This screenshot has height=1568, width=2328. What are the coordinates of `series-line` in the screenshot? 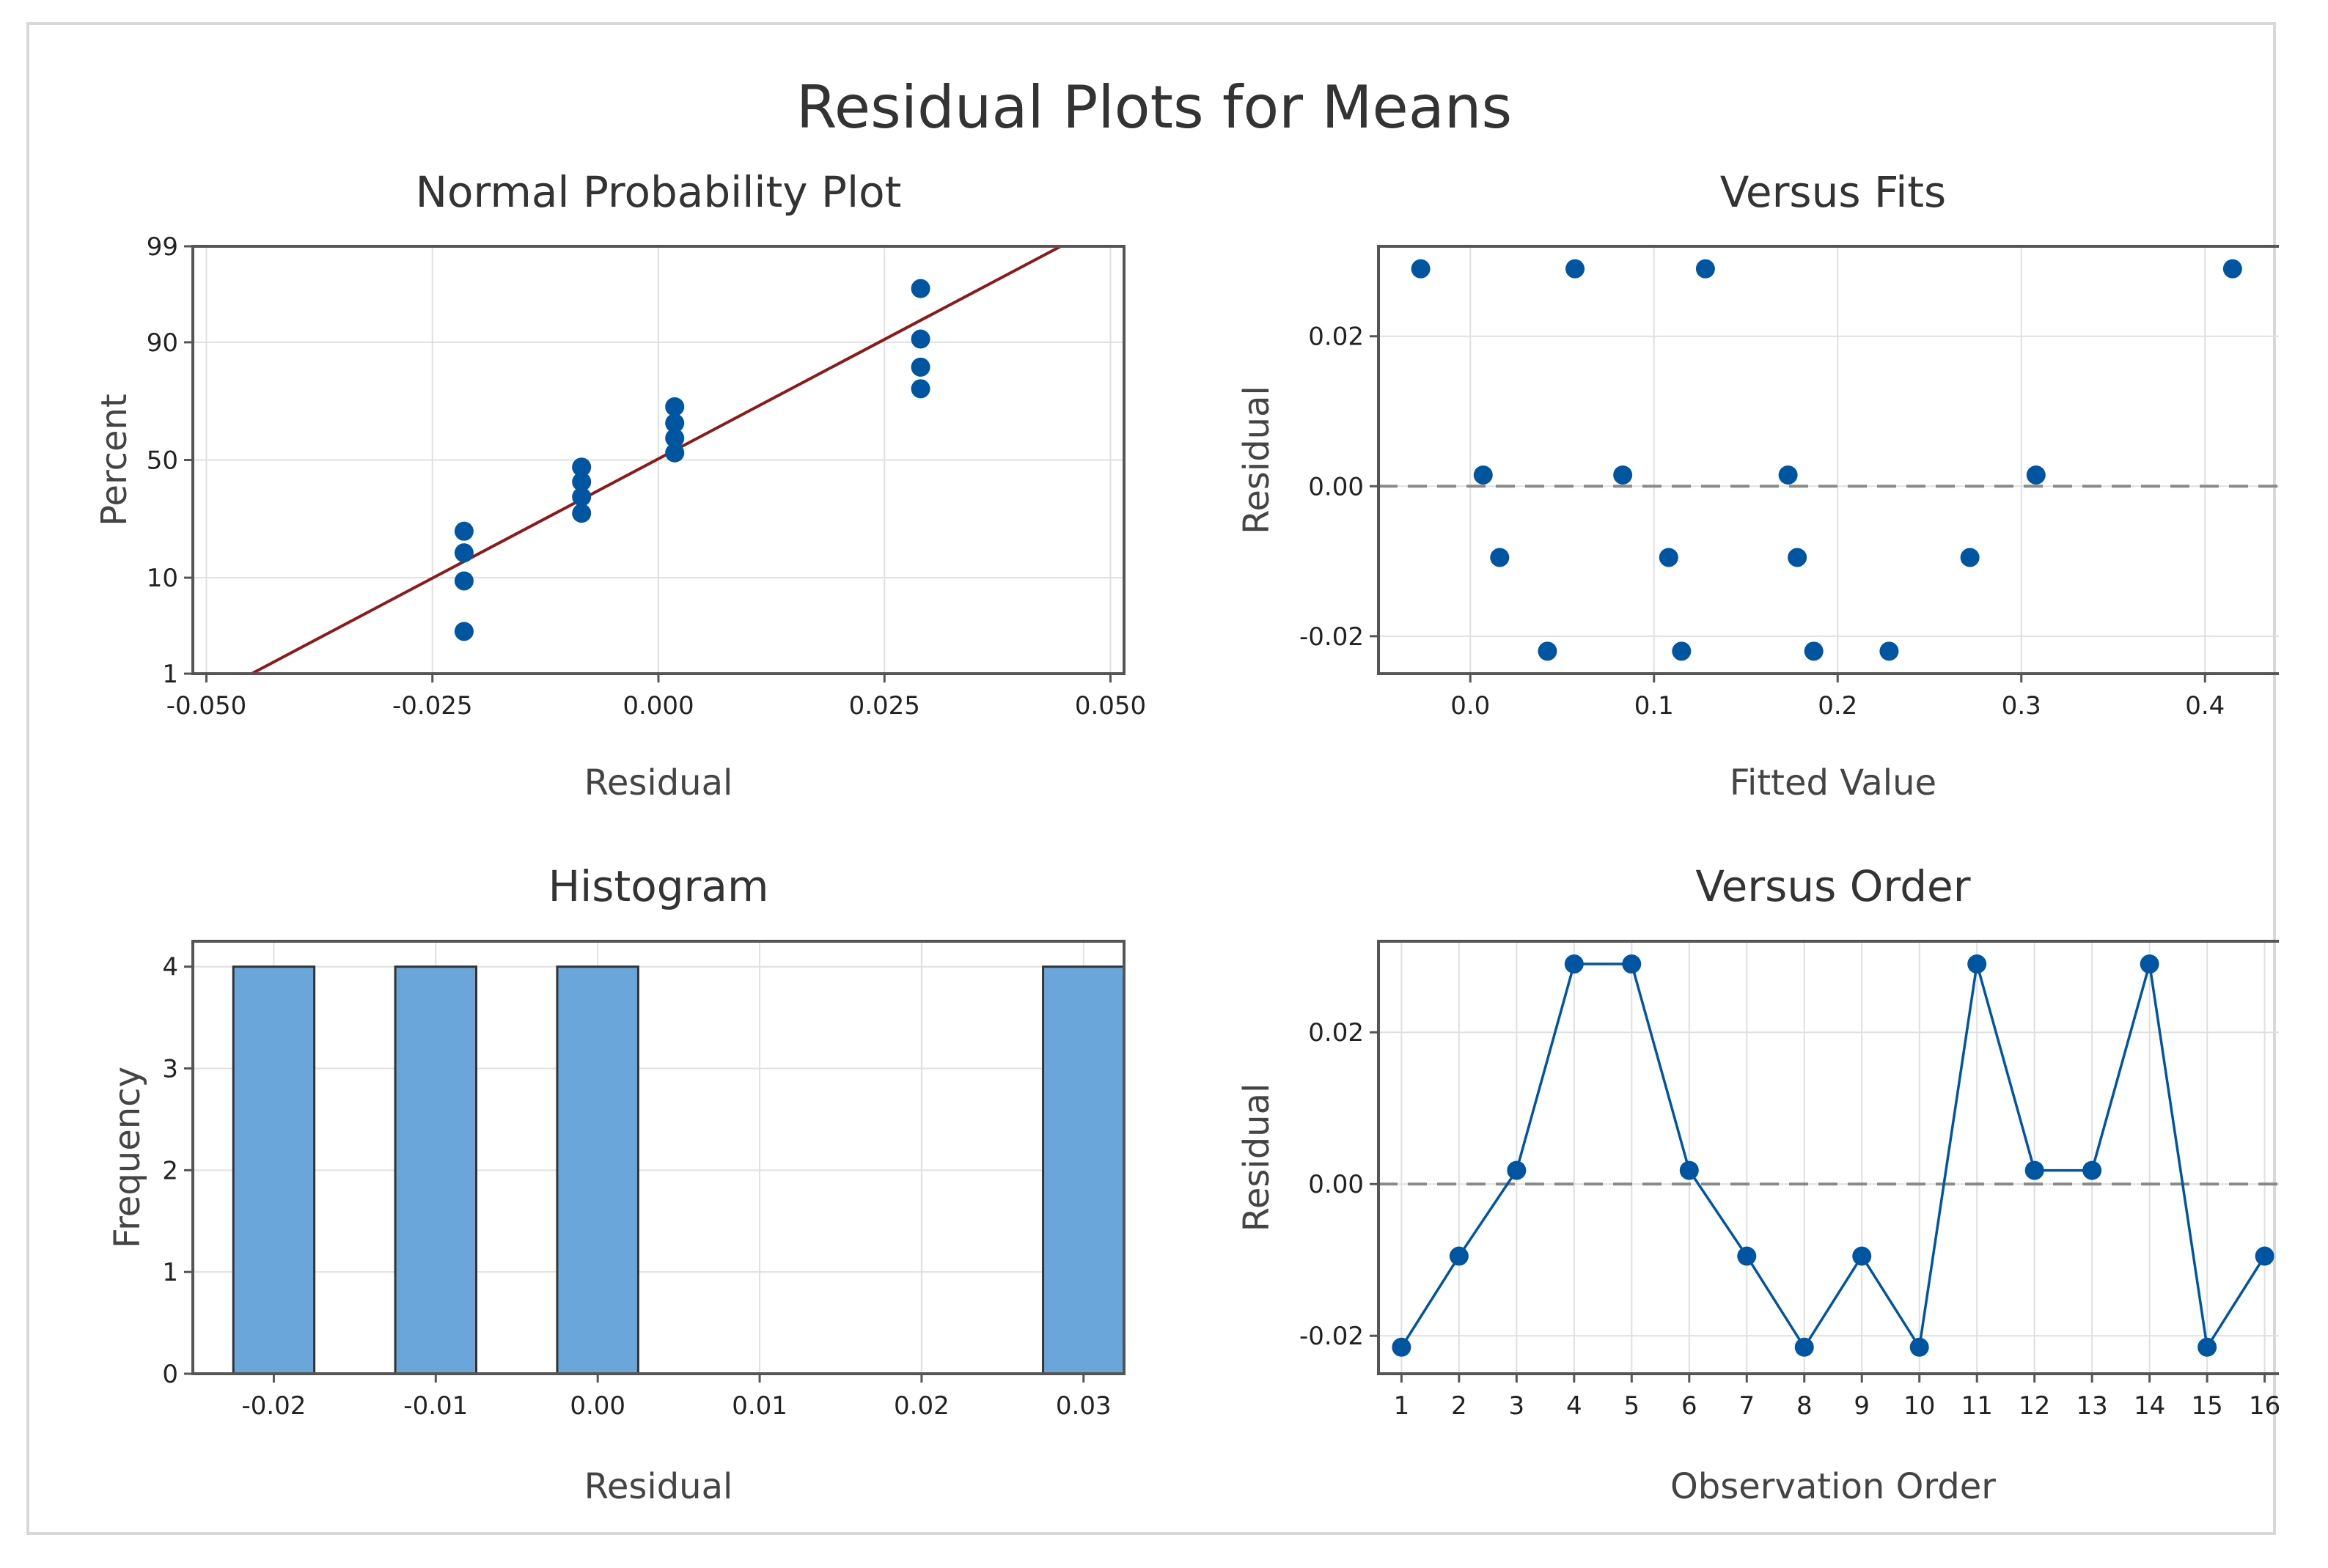 It's located at (1833, 1156).